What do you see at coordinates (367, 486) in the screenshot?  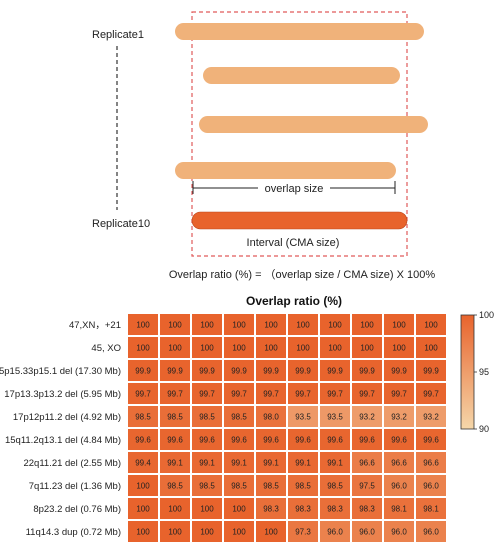 I see `cell-value: 97.5` at bounding box center [367, 486].